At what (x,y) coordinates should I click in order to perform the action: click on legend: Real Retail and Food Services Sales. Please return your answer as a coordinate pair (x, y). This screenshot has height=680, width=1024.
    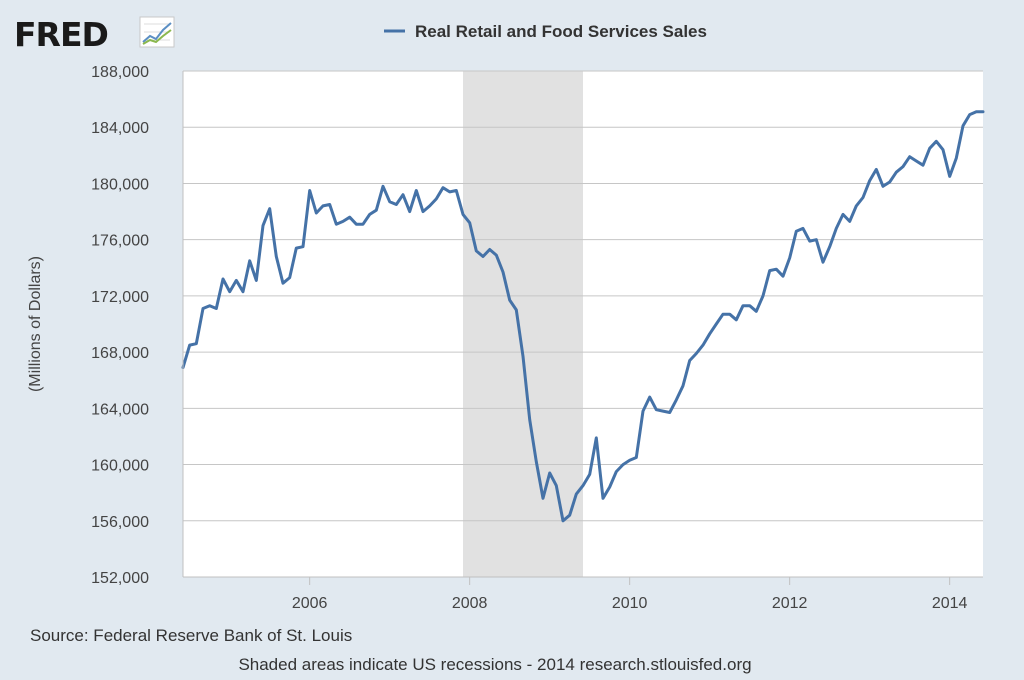
    Looking at the image, I should click on (545, 31).